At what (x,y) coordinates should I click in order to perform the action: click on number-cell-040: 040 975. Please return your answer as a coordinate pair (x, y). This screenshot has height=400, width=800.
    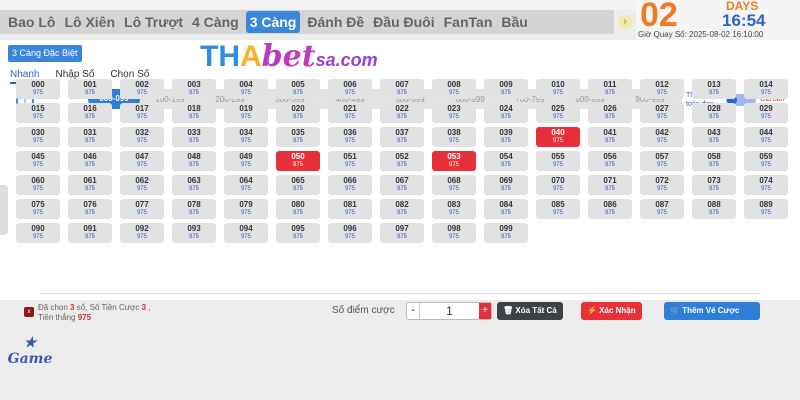
    Looking at the image, I should click on (558, 137).